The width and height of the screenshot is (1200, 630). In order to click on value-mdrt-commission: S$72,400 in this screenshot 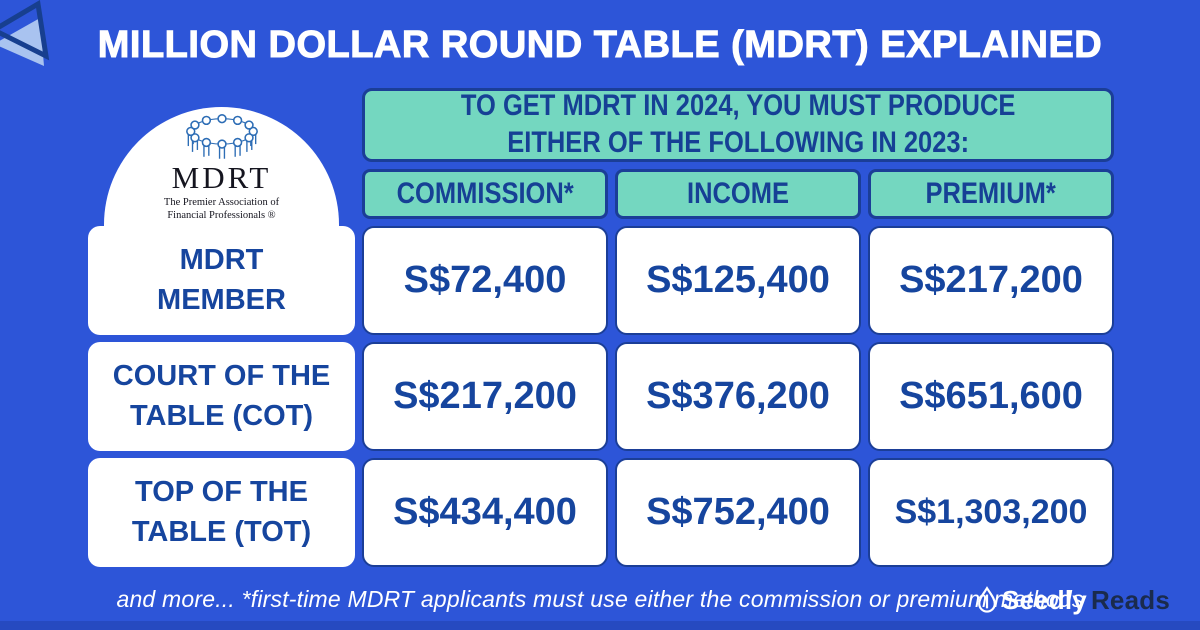, I will do `click(485, 280)`.